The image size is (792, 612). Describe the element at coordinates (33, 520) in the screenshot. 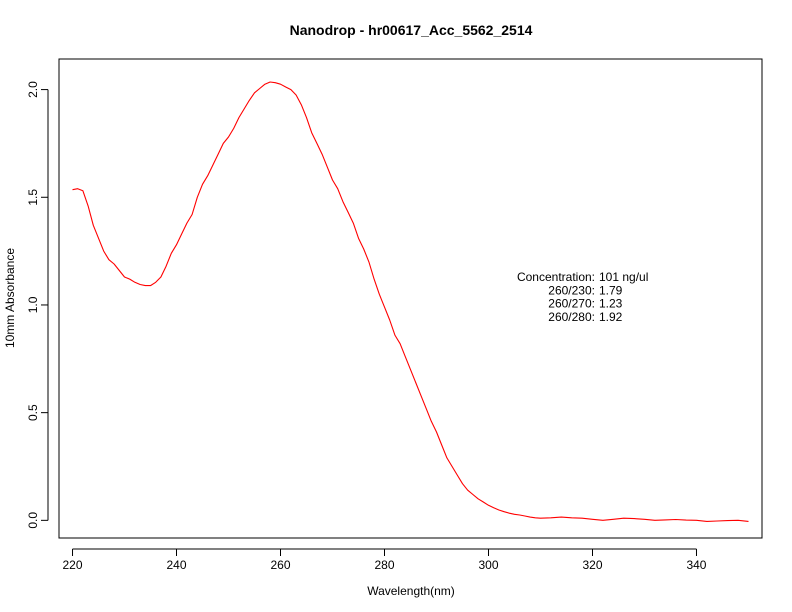

I see `y-tick-label: 0.0` at that location.